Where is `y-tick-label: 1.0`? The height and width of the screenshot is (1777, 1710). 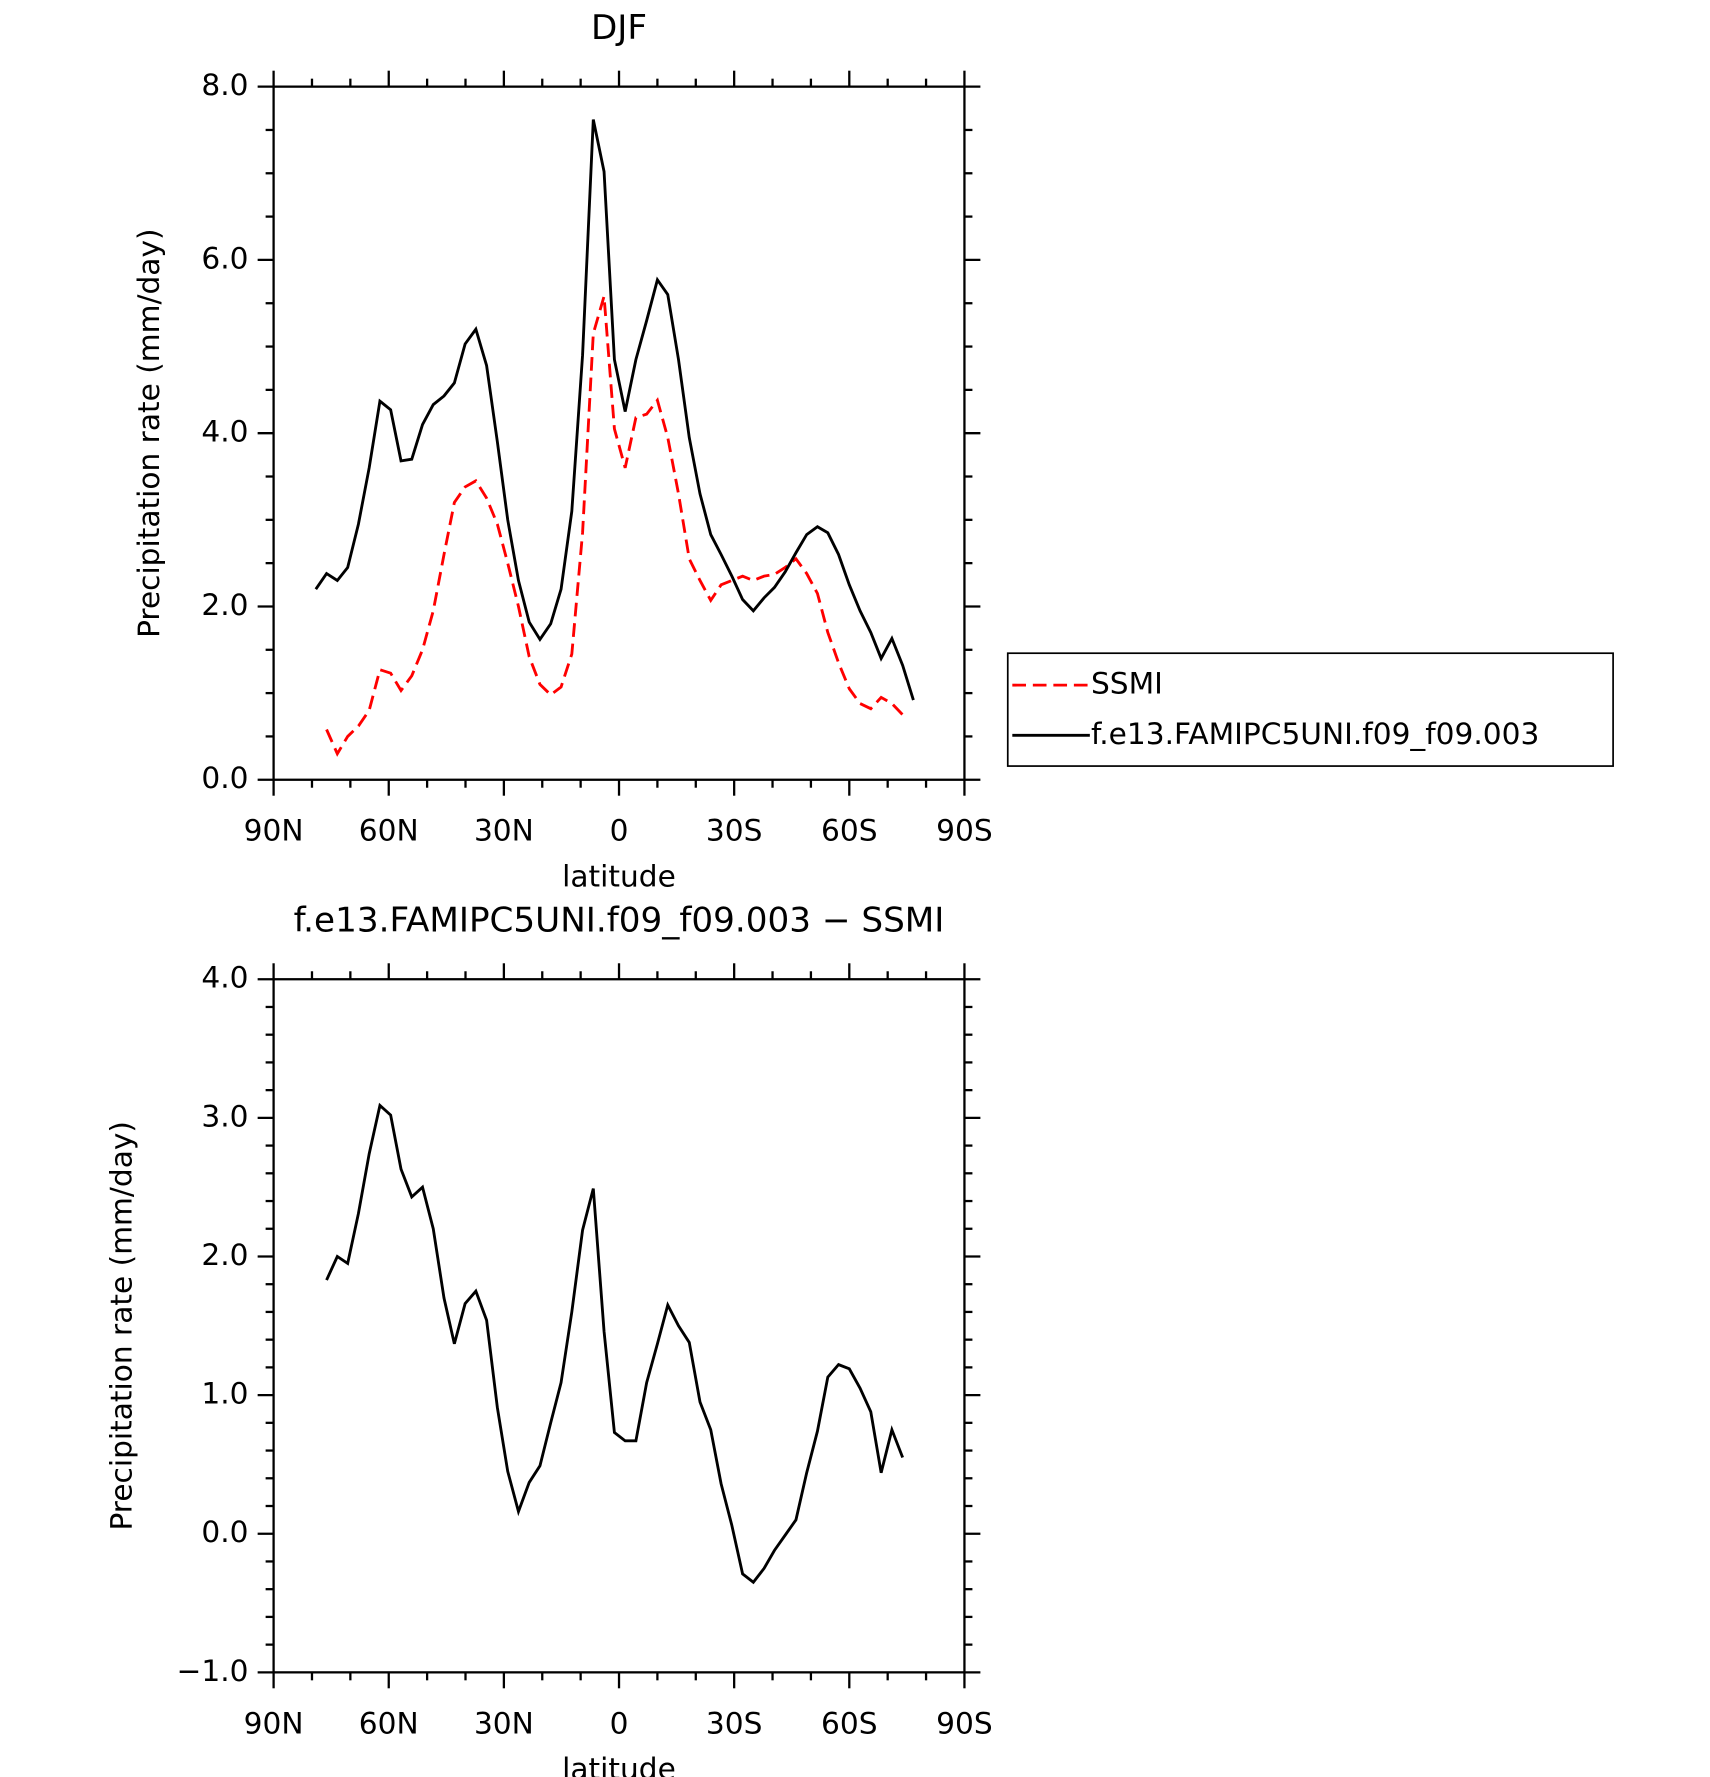
y-tick-label: 1.0 is located at coordinates (224, 1393).